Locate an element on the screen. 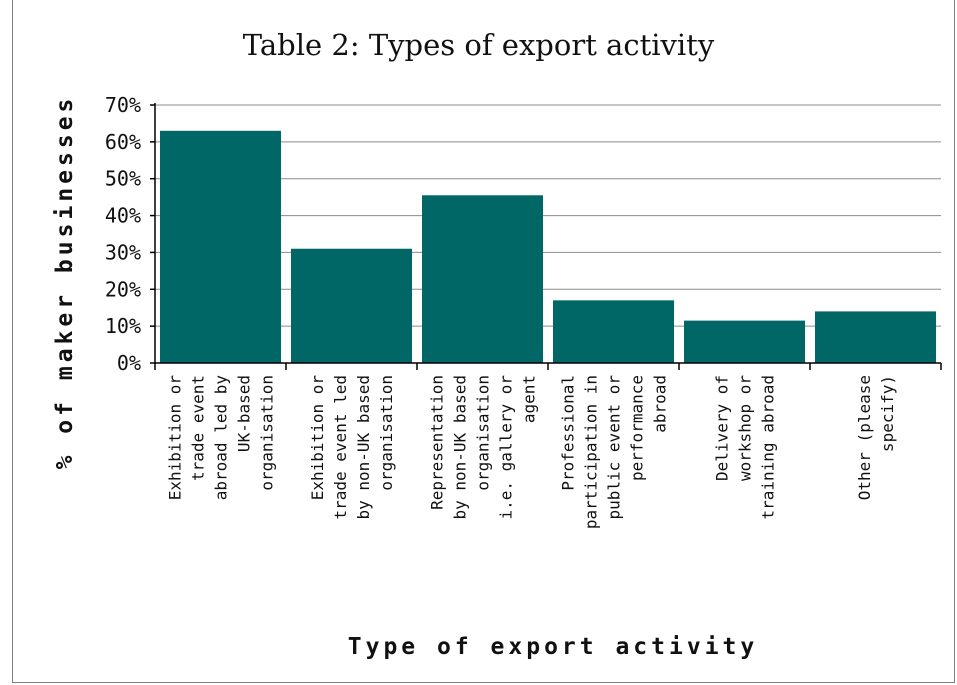 This screenshot has width=957, height=685. category-label-line: Professional is located at coordinates (568, 433).